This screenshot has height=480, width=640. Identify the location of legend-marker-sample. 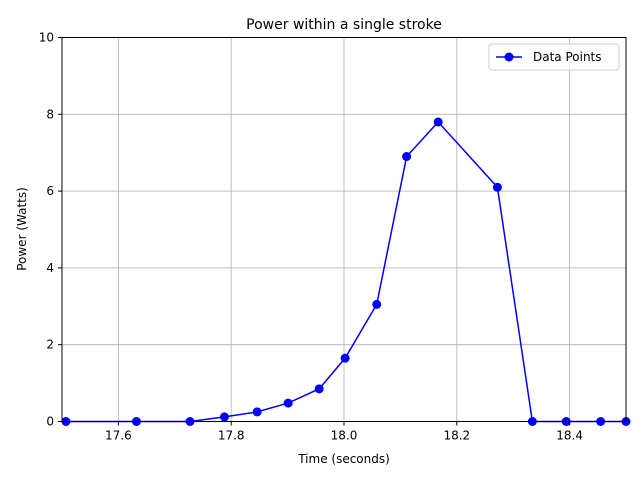
(509, 57).